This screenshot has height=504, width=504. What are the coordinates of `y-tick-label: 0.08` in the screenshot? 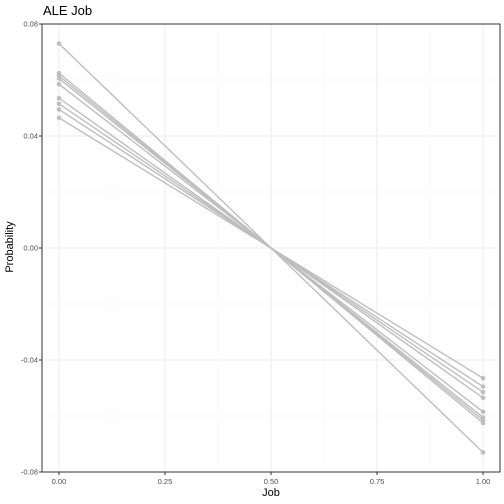 It's located at (30, 24).